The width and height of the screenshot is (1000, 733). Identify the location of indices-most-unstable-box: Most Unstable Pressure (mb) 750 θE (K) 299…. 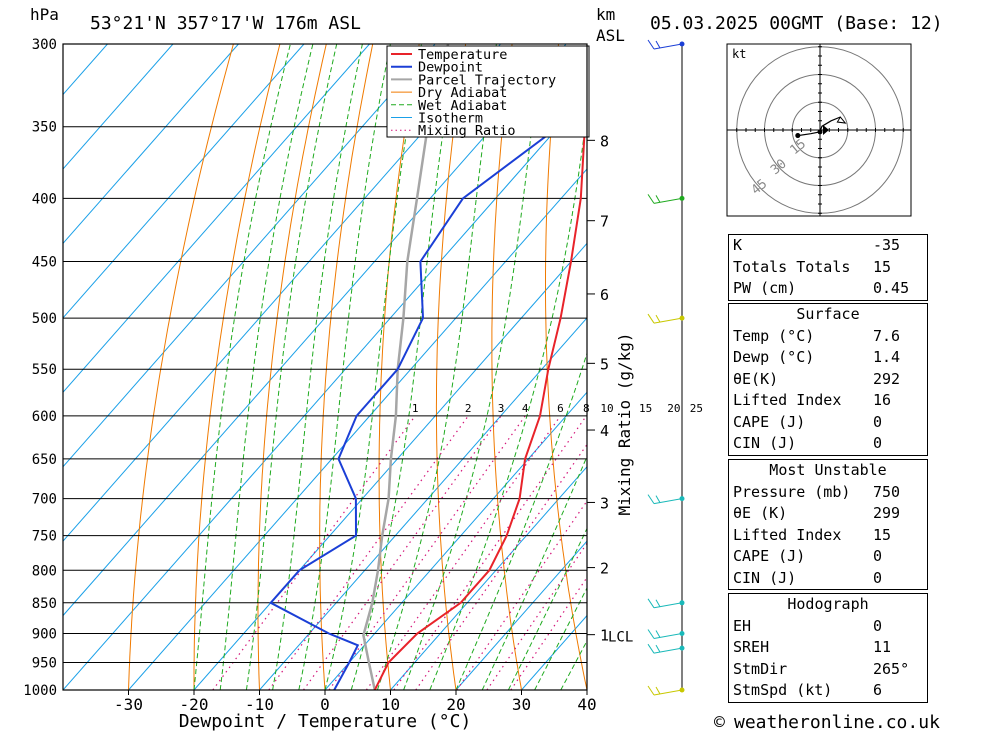
(828, 524).